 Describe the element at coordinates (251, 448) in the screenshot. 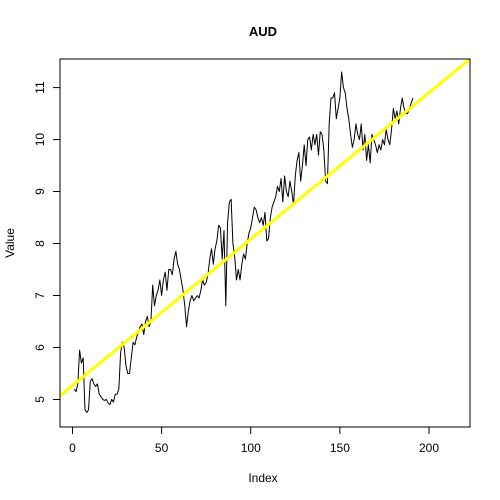

I see `x-tick-label: 100` at that location.